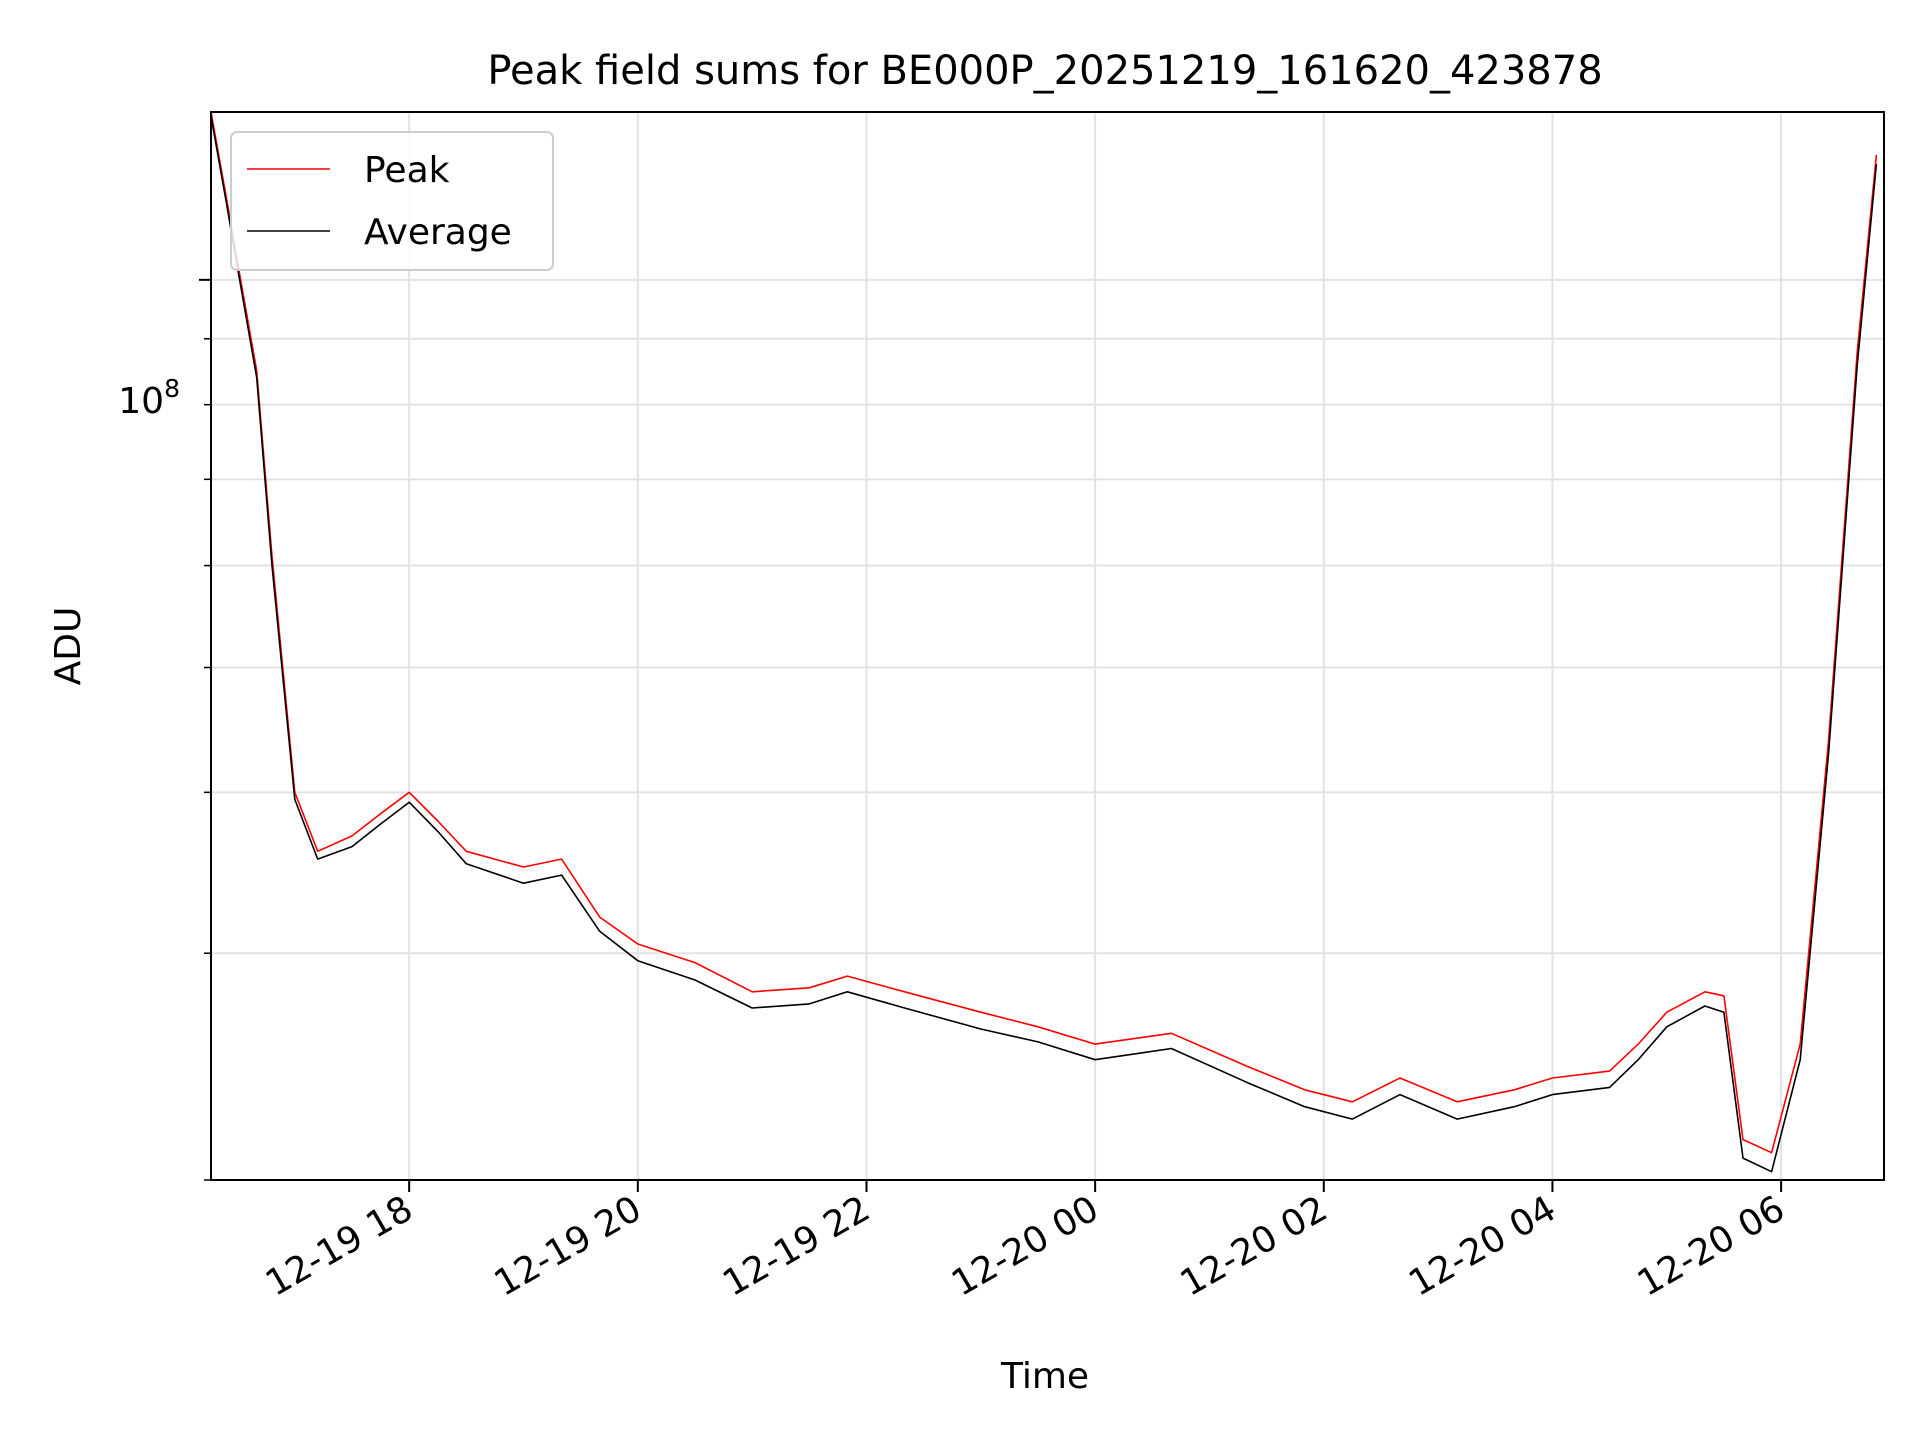 The width and height of the screenshot is (1920, 1444). Describe the element at coordinates (438, 232) in the screenshot. I see `legend-label-average: Average` at that location.